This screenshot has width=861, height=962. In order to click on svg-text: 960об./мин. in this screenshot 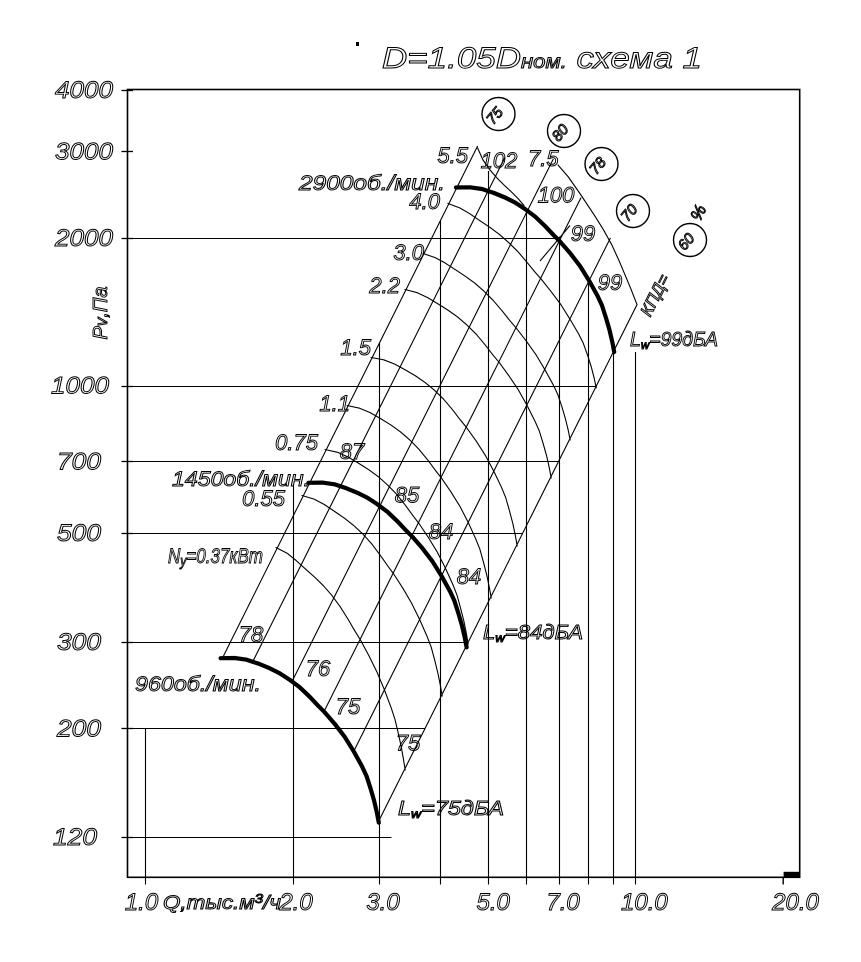, I will do `click(198, 684)`.